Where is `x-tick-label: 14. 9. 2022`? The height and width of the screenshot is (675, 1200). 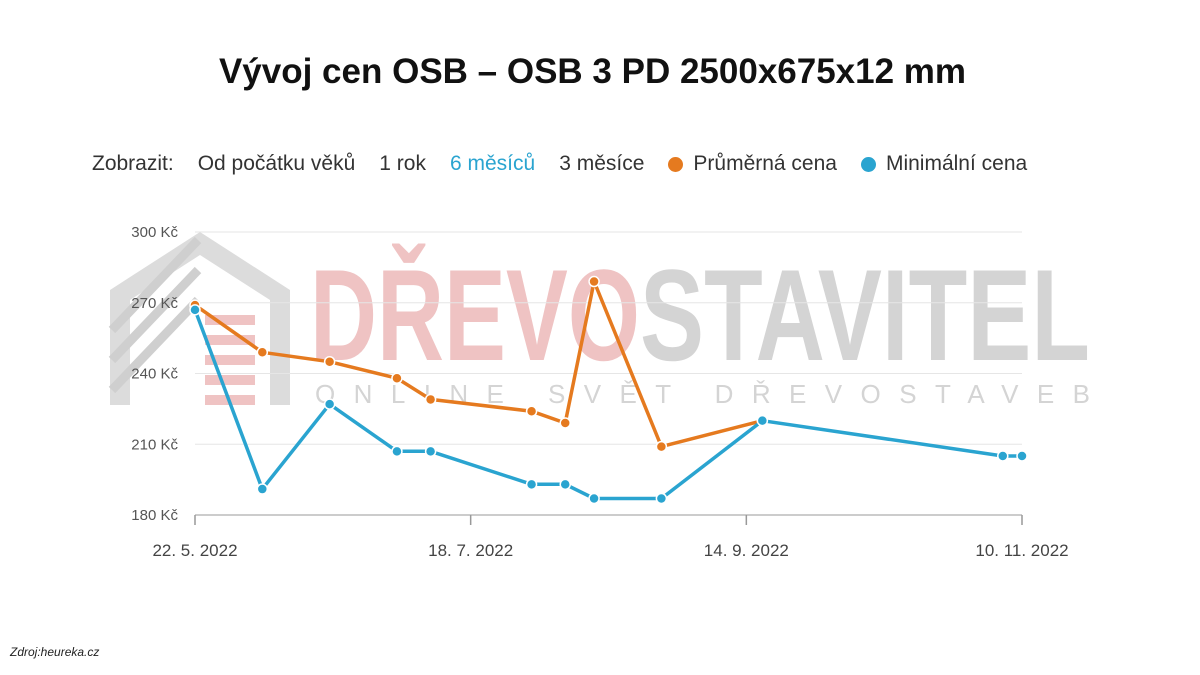 x-tick-label: 14. 9. 2022 is located at coordinates (746, 550).